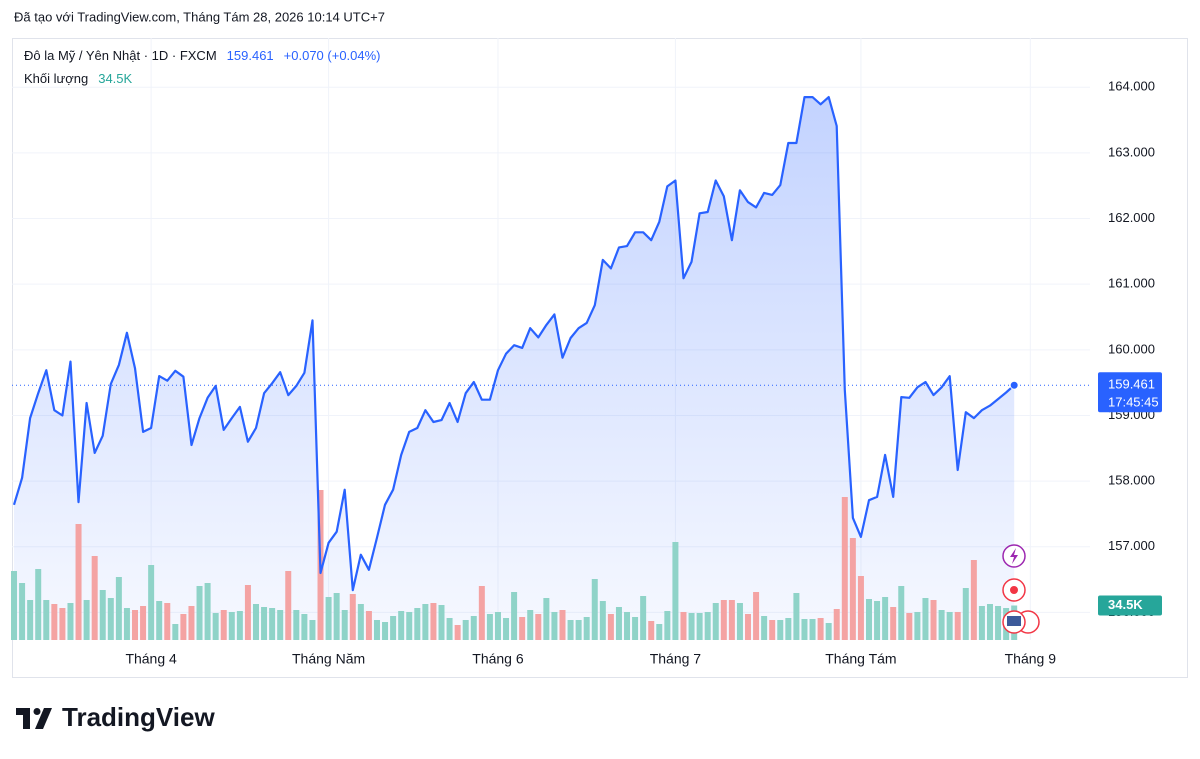 The image size is (1200, 759). I want to click on title: Đô la Mỹ / Yên Nhật · 1D · FXCM, so click(120, 55).